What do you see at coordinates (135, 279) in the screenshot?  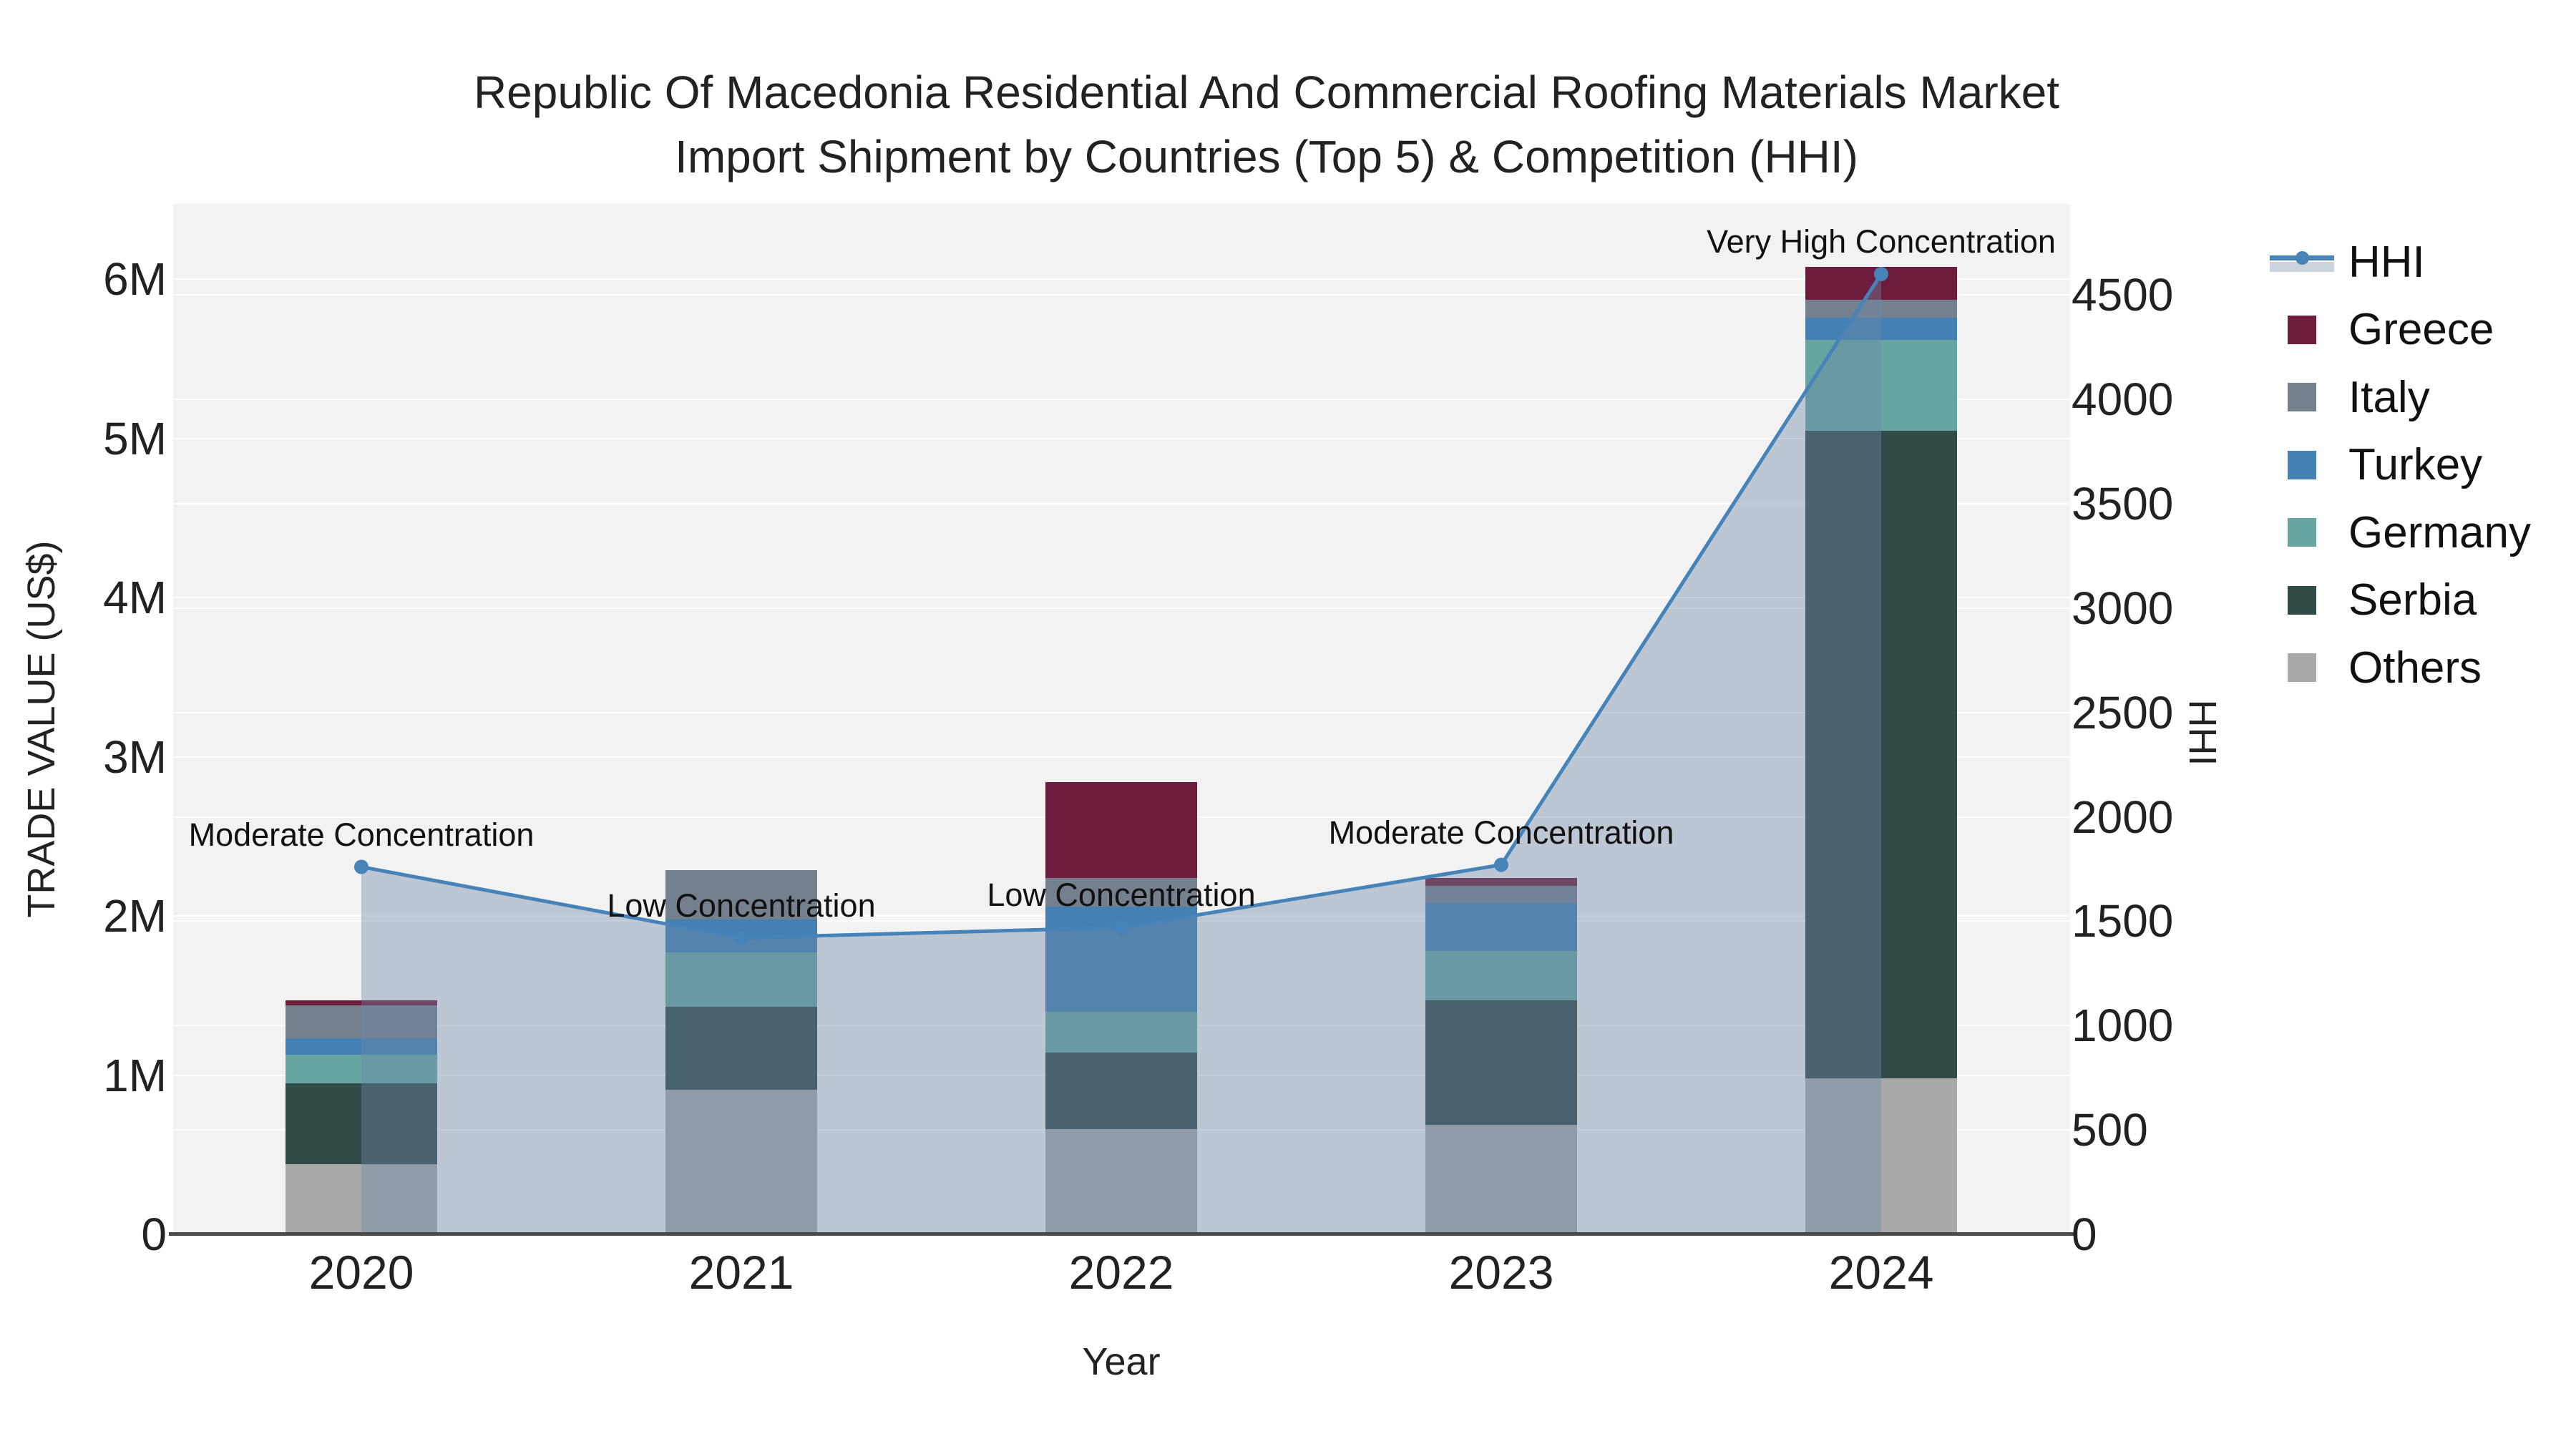 I see `y-left-tick-label: 6M` at bounding box center [135, 279].